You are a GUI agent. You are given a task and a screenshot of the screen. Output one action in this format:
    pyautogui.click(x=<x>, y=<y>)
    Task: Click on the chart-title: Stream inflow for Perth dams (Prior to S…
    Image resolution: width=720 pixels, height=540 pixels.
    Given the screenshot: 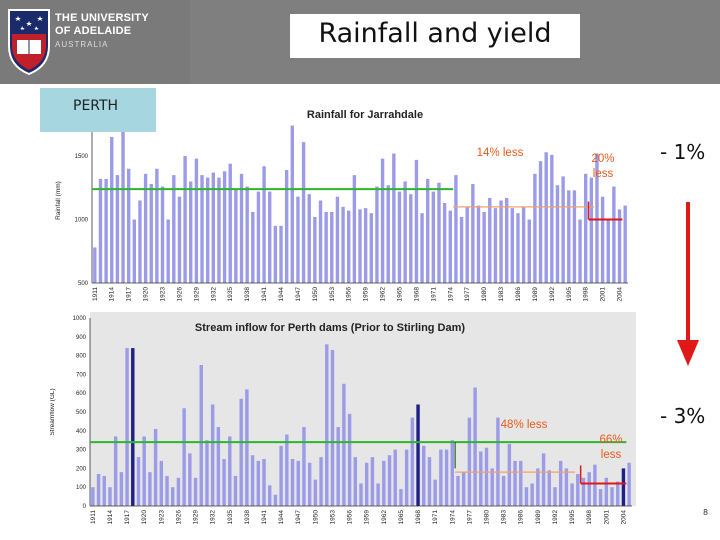 What is the action you would take?
    pyautogui.click(x=330, y=328)
    